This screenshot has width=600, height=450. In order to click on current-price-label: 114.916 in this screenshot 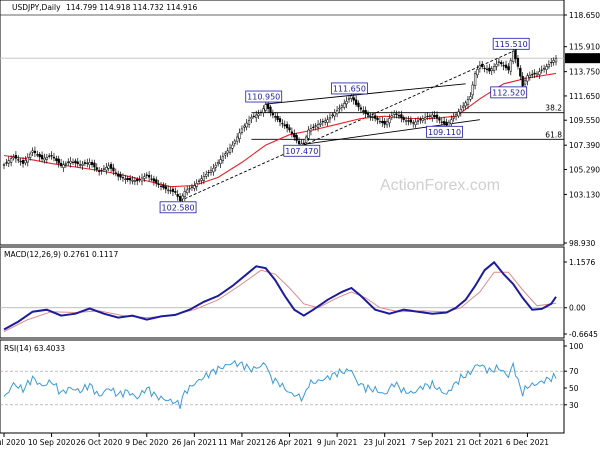, I will do `click(582, 58)`.